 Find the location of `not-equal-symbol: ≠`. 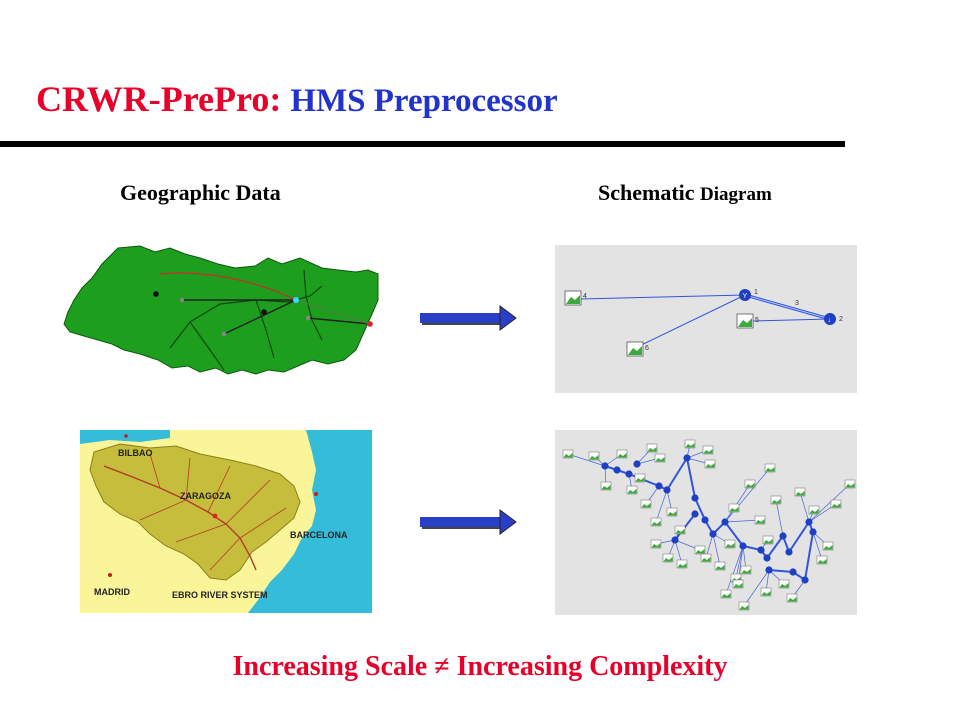

not-equal-symbol: ≠ is located at coordinates (442, 666).